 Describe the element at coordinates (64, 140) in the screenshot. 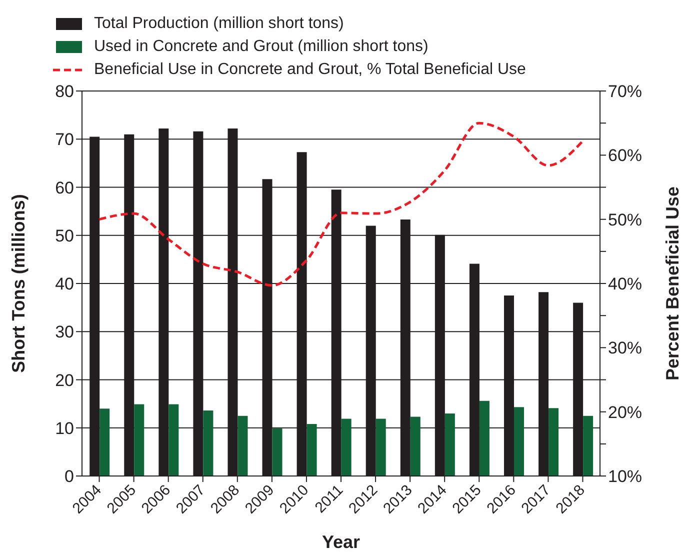

I see `y-tick-label: 70` at that location.